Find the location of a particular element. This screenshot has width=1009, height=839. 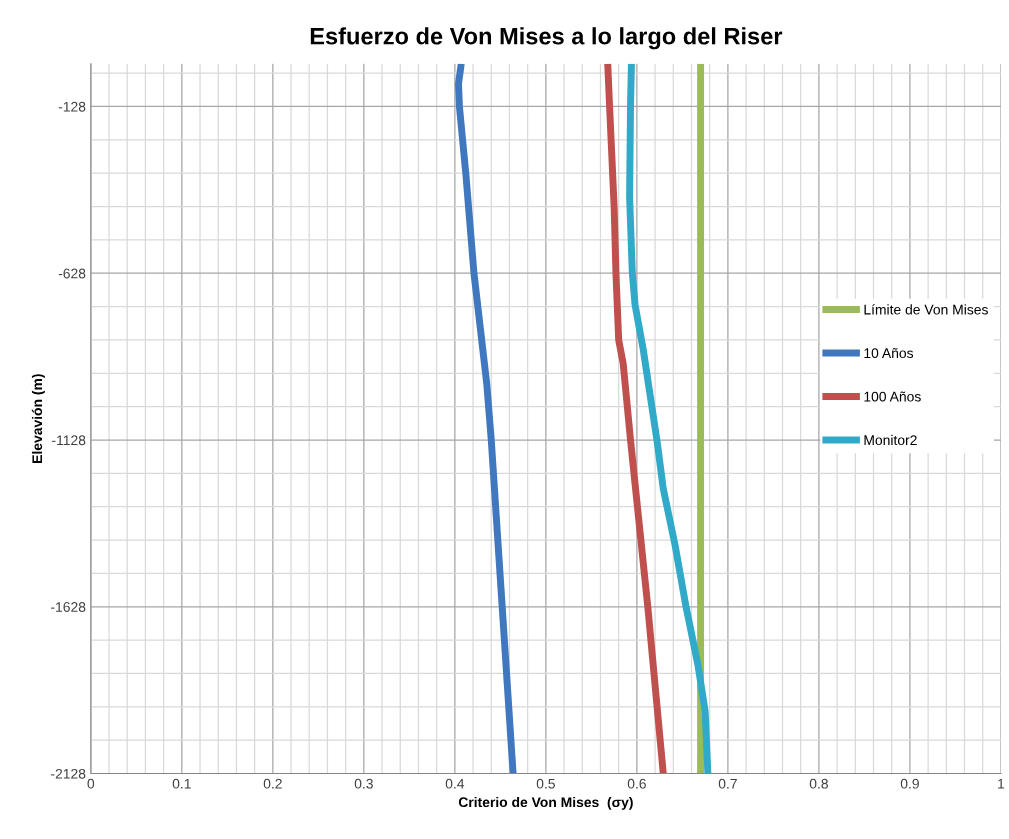

y-tick-label: -2128 is located at coordinates (68, 773).